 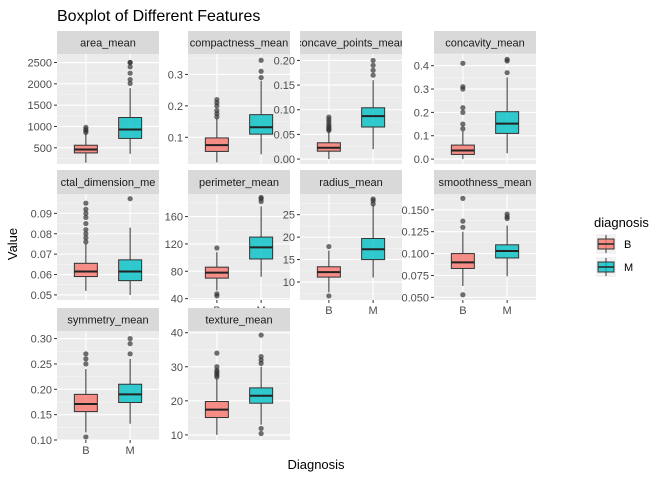 What do you see at coordinates (415, 276) in the screenshot?
I see `y-tick-label: 0.075` at bounding box center [415, 276].